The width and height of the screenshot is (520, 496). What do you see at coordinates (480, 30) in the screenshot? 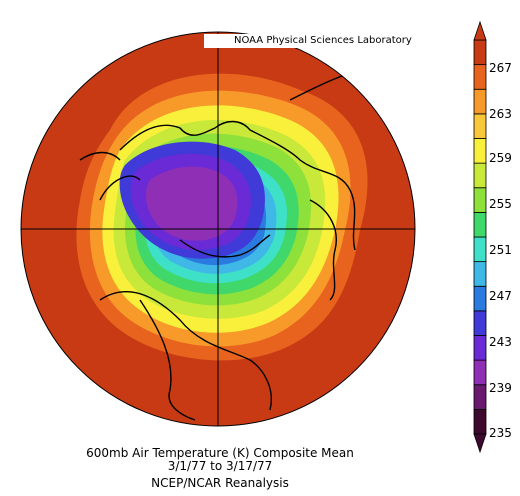
I see `colorbar-top-arrow` at bounding box center [480, 30].